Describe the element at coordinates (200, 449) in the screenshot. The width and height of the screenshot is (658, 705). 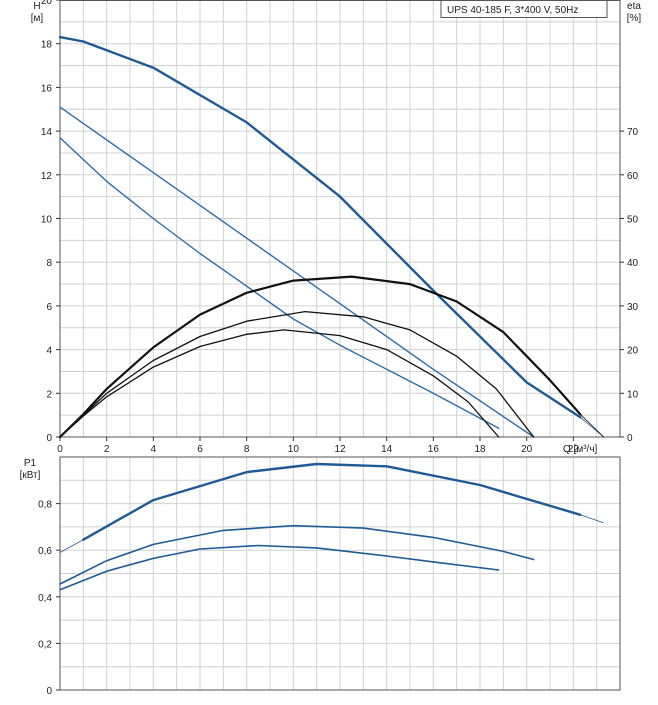
I see `x-tick-label: 6` at that location.